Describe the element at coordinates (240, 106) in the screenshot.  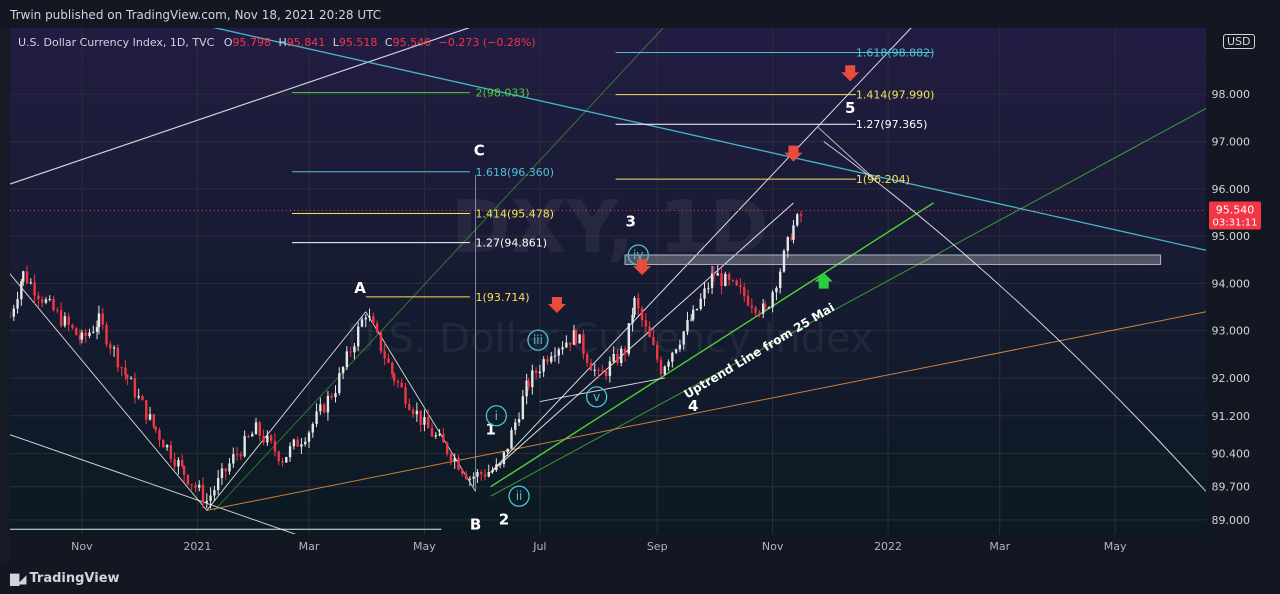
I see `upper-channel-line` at that location.